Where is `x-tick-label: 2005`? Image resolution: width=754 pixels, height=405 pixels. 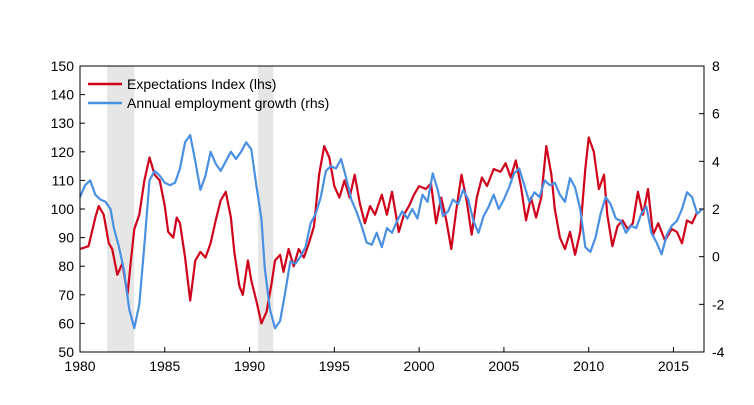 x-tick-label: 2005 is located at coordinates (503, 366).